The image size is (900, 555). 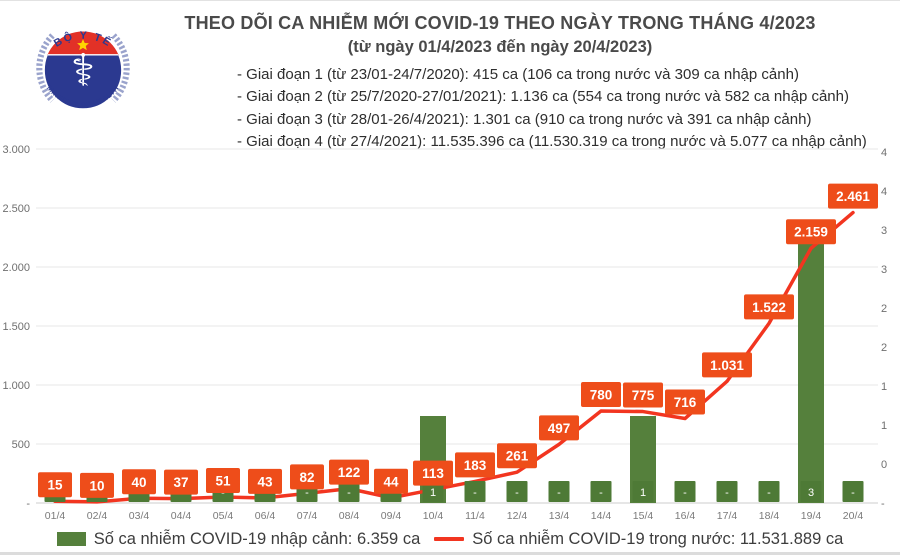 I want to click on x-axis-tick-label: 15/4, so click(x=643, y=516).